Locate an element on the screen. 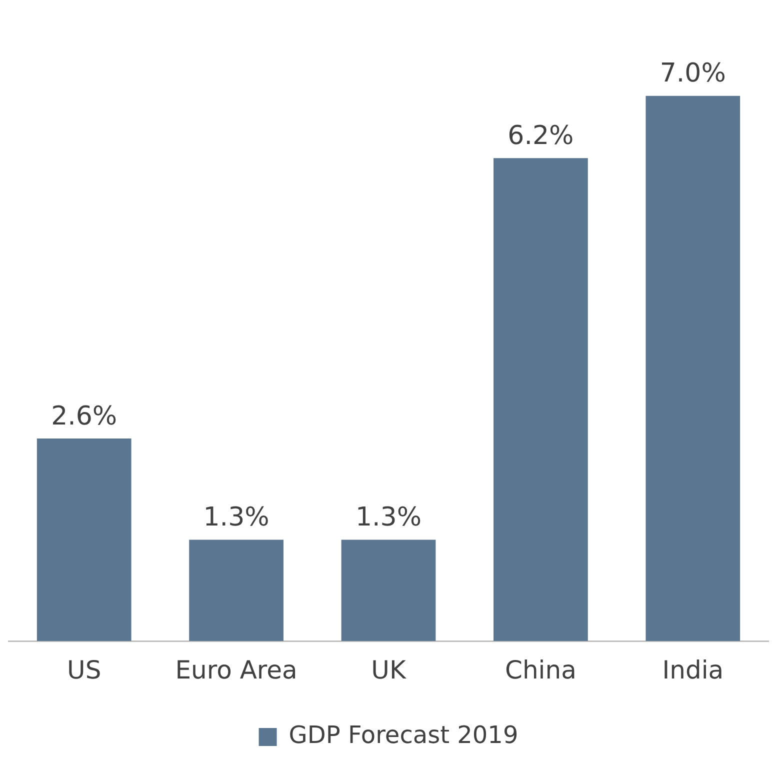  x-tick-label: China is located at coordinates (540, 670).